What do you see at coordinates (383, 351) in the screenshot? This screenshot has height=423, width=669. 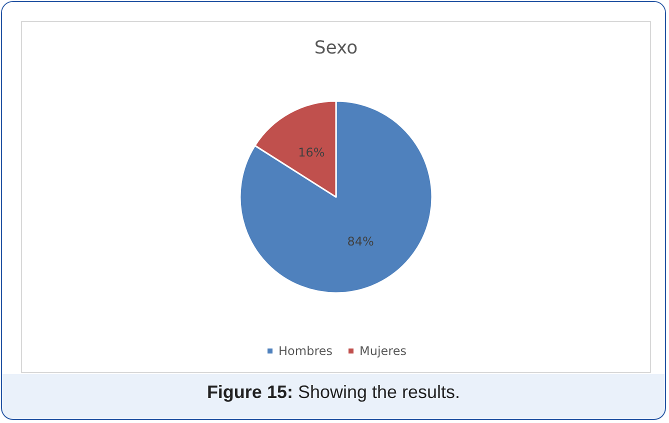 I see `legend-label: Mujeres` at bounding box center [383, 351].